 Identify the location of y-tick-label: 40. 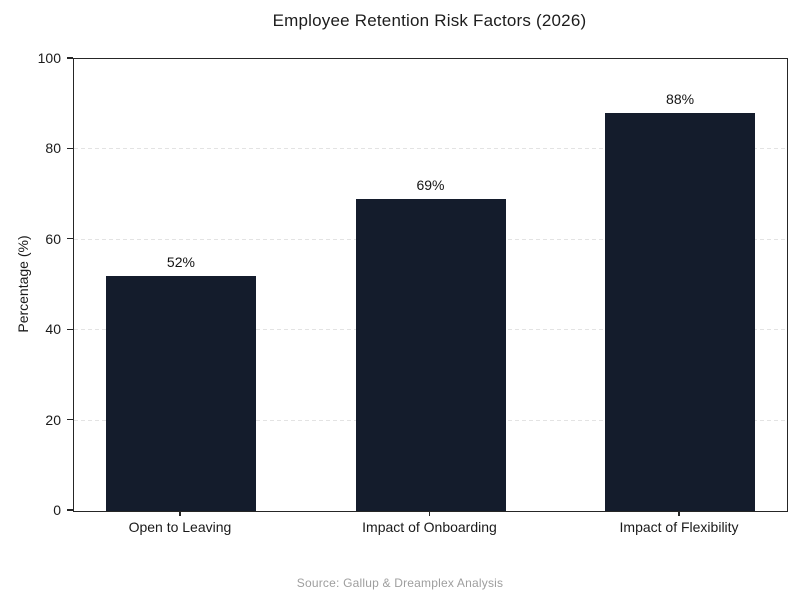
(53, 329).